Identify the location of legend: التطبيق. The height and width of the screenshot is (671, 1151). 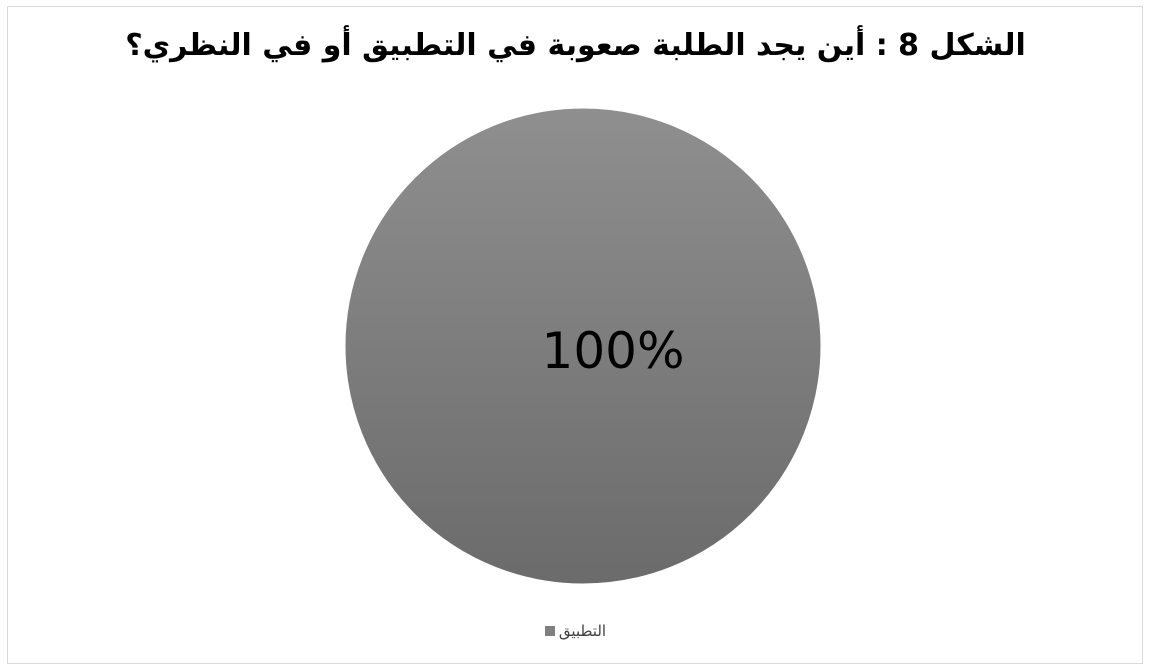
(575, 631).